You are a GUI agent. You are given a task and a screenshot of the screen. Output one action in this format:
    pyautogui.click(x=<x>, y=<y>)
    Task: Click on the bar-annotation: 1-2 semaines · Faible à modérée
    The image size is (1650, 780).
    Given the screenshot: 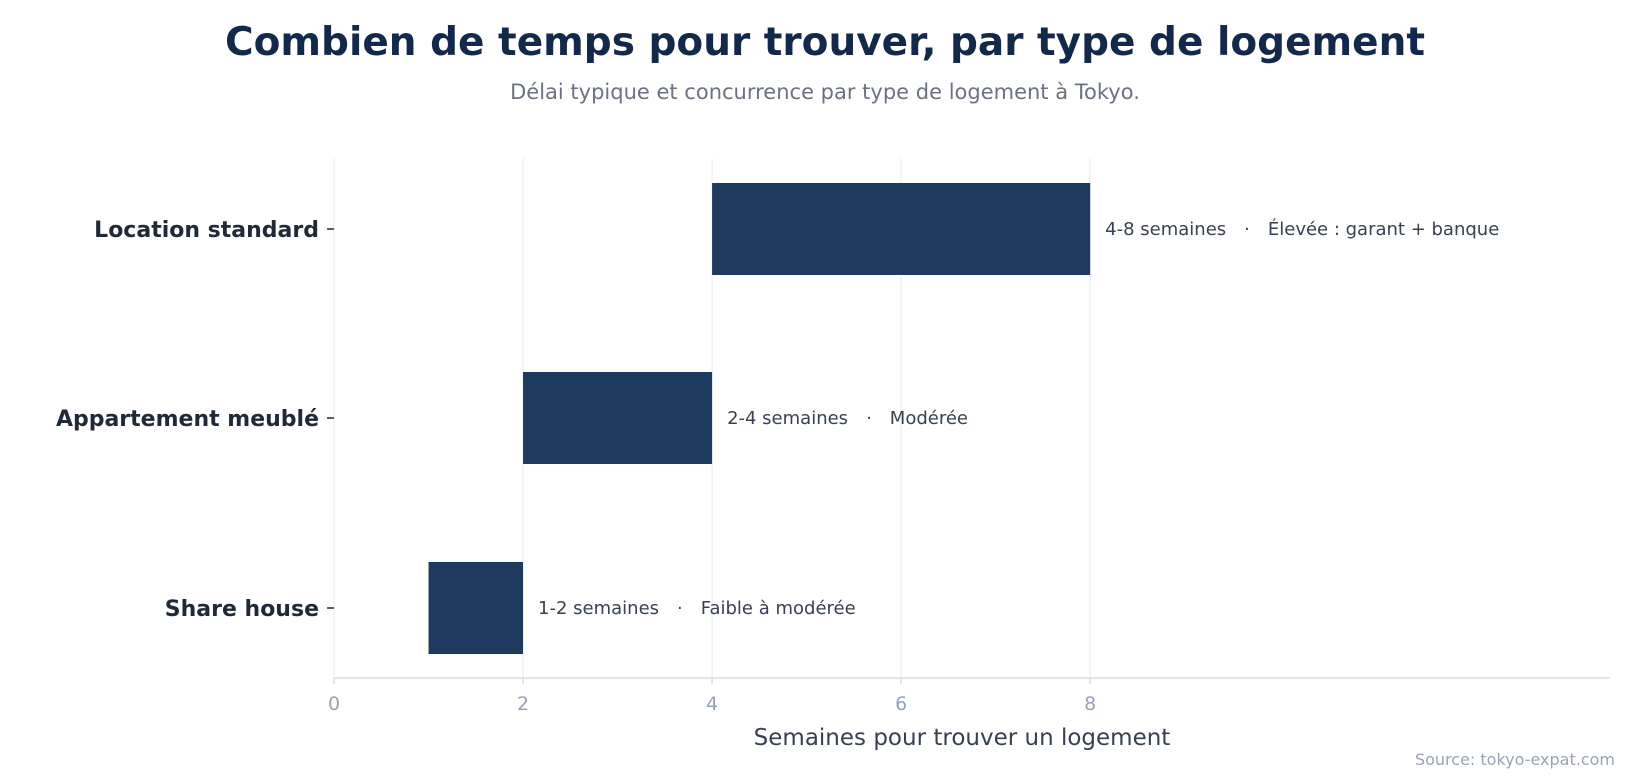 What is the action you would take?
    pyautogui.click(x=697, y=608)
    